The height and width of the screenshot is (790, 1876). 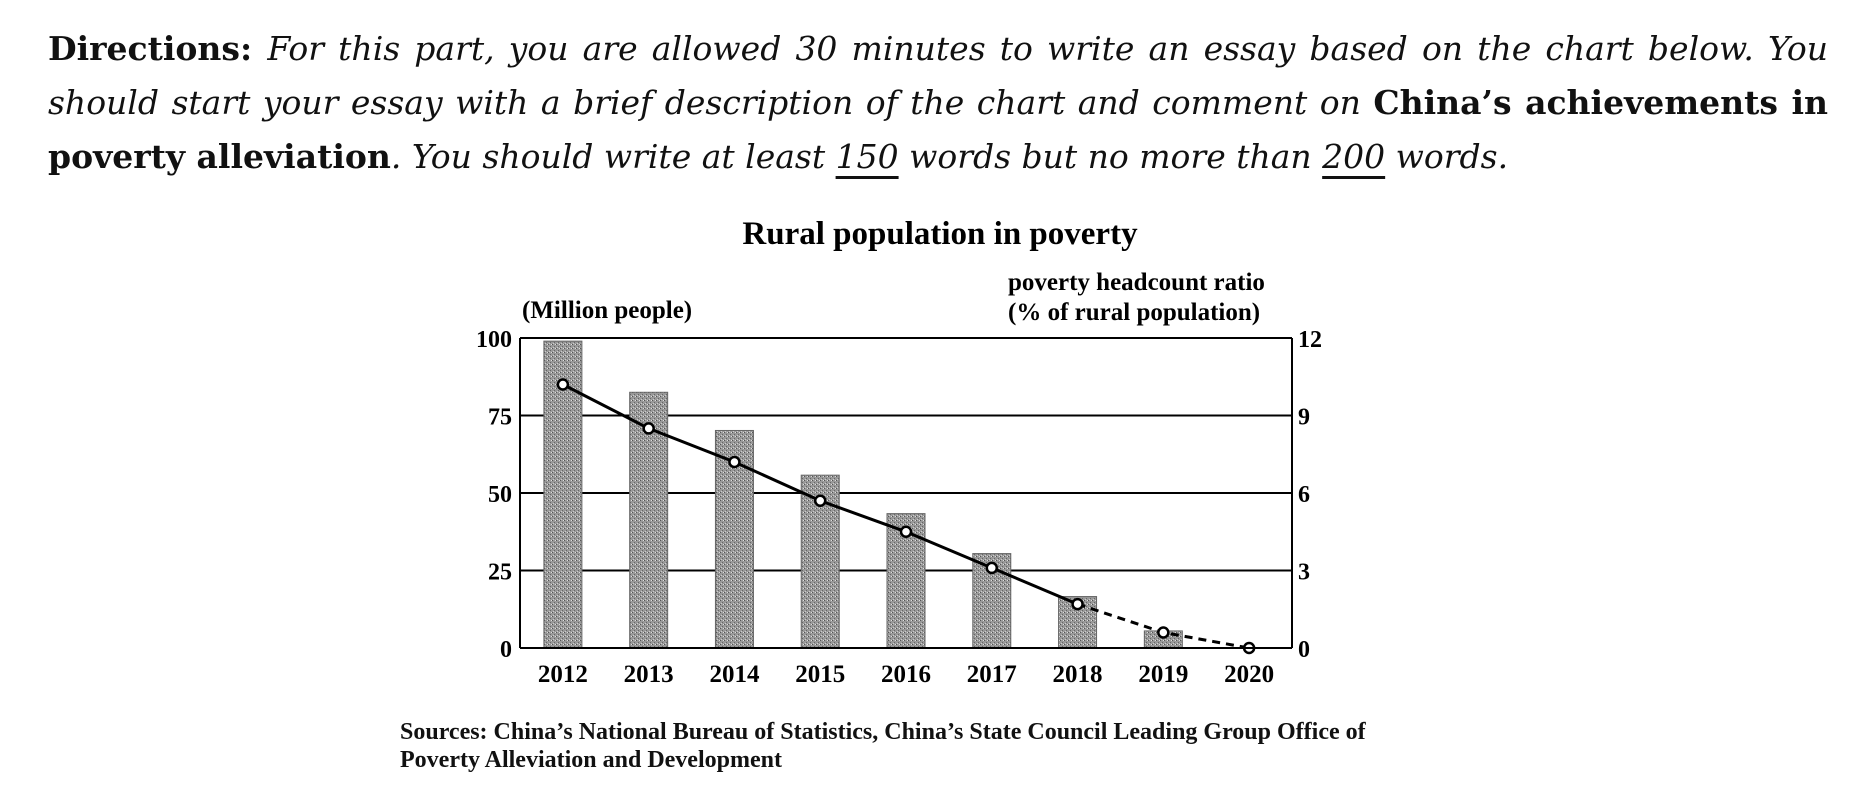 I want to click on right-tick-label: 6, so click(x=1304, y=495).